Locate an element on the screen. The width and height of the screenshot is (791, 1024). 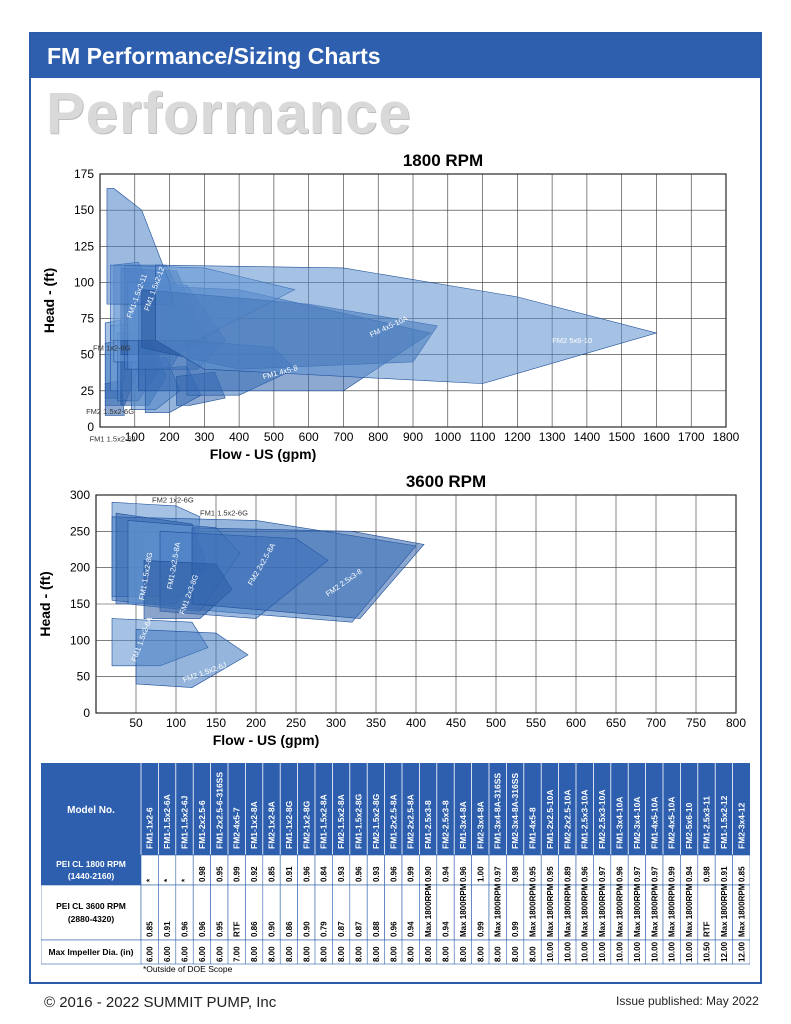
table-cell-text: 0.97 is located at coordinates (498, 874).